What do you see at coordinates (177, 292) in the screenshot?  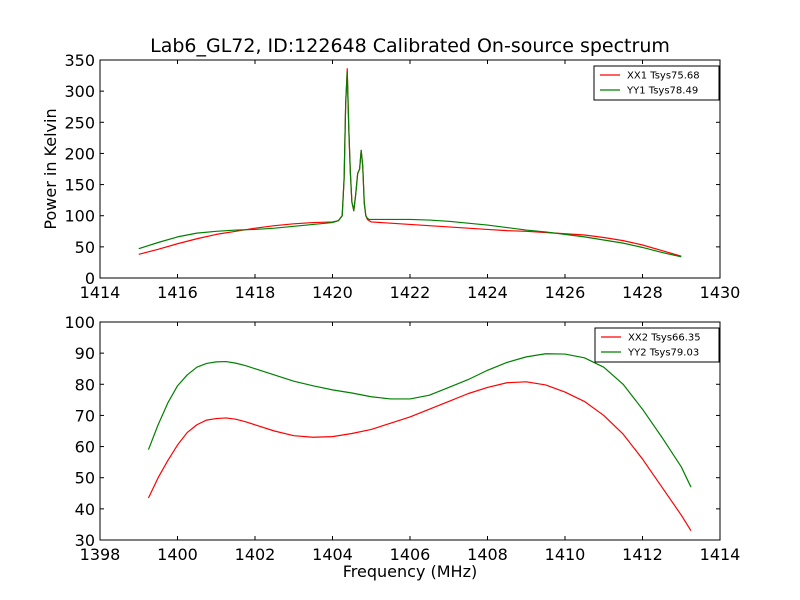 I see `top-x-tick-label: 1416` at bounding box center [177, 292].